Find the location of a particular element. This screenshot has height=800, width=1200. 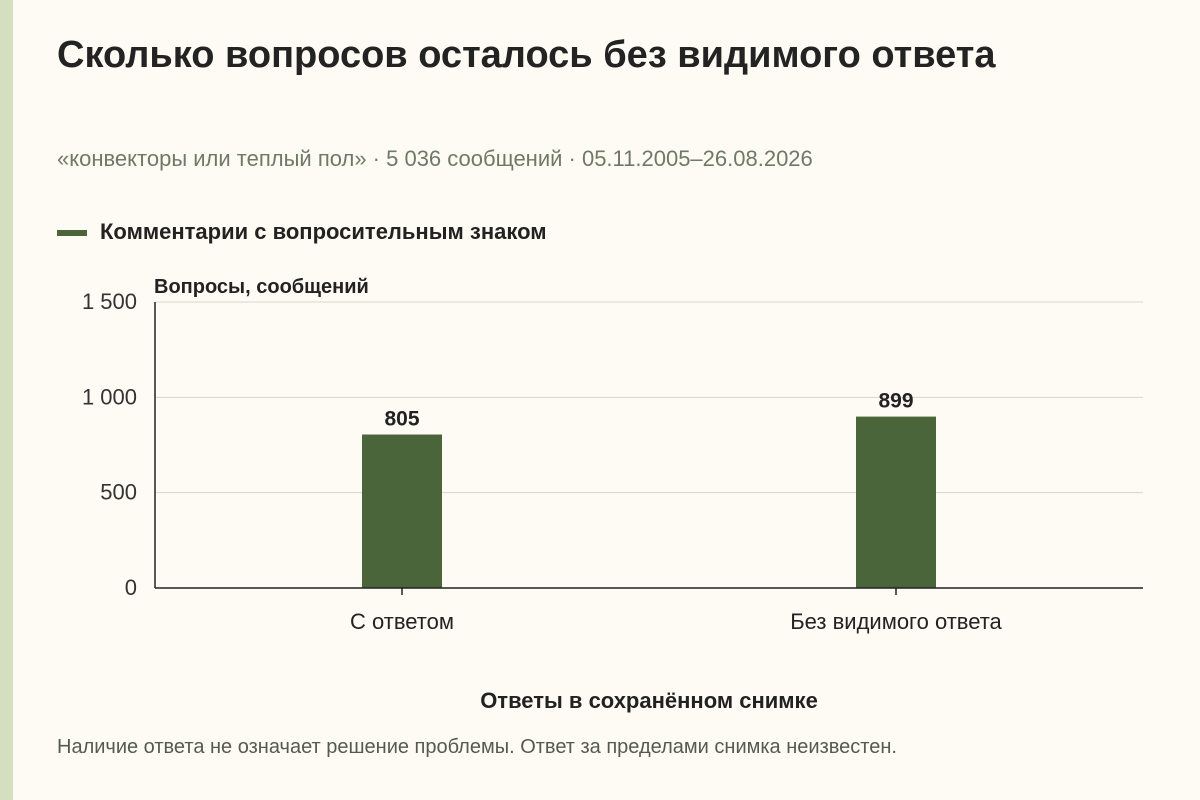

data-label: 805 is located at coordinates (401, 419).